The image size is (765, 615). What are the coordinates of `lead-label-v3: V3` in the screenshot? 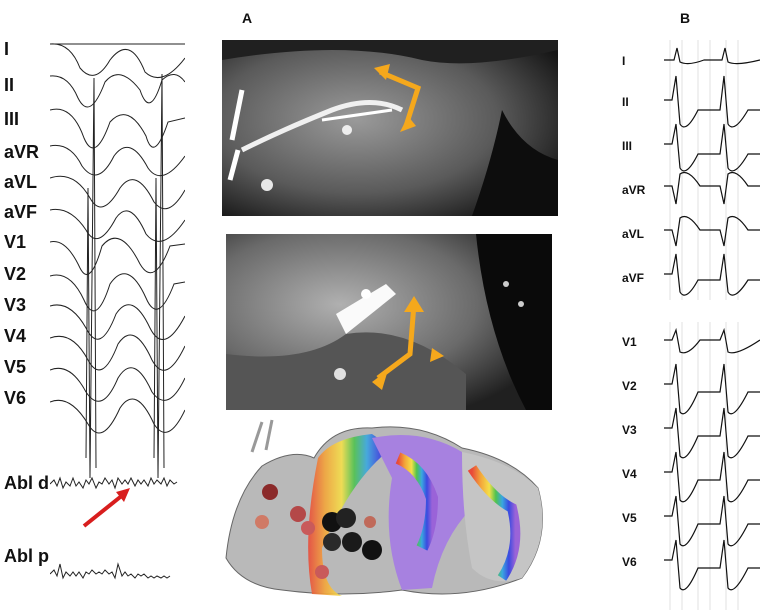 It's located at (15, 305).